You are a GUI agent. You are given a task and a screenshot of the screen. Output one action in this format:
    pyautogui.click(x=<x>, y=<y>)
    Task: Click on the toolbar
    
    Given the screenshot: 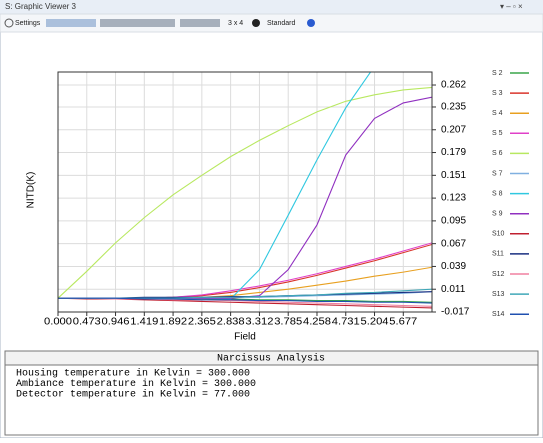 What is the action you would take?
    pyautogui.click(x=271, y=23)
    